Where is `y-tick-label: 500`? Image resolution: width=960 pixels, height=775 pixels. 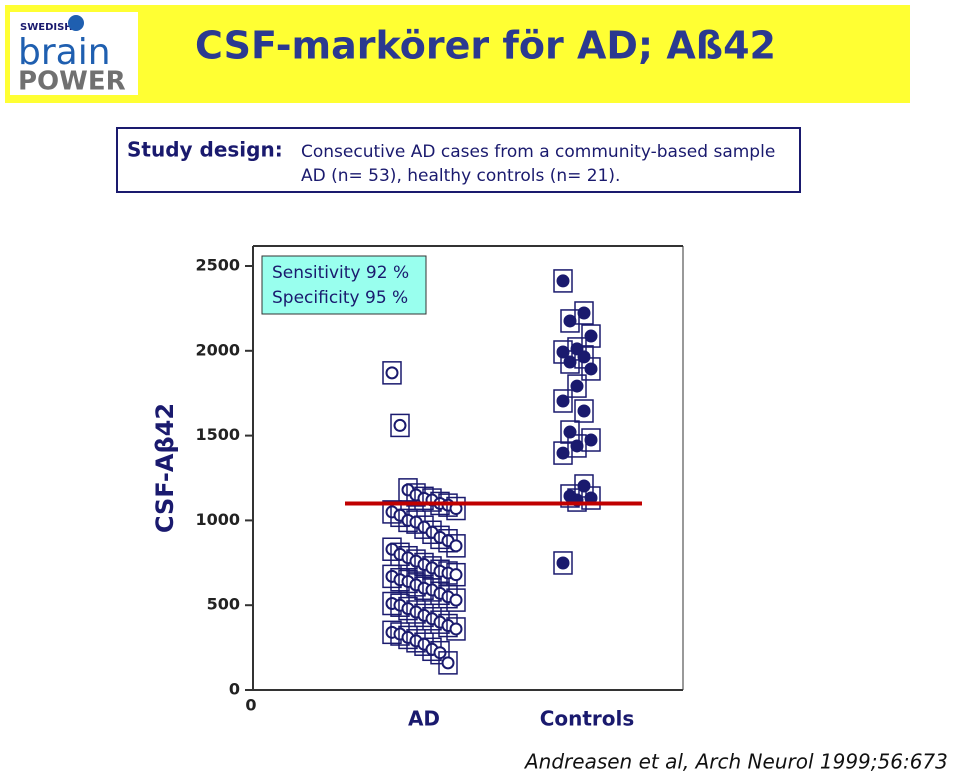
y-tick-label: 500 is located at coordinates (223, 604).